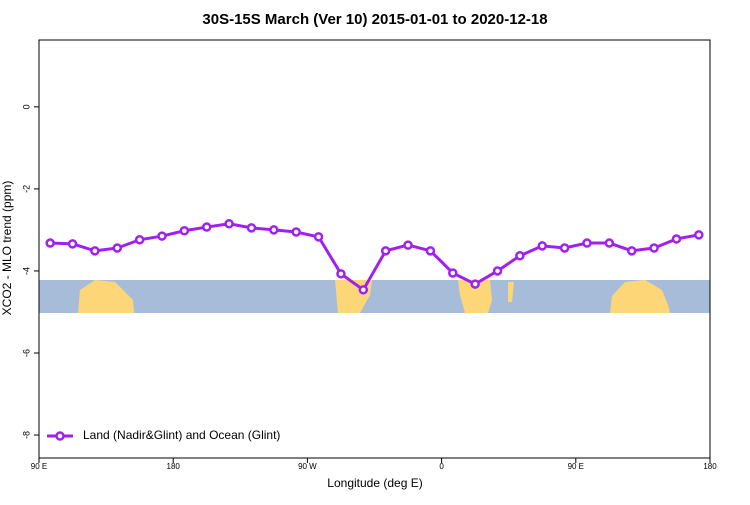 The height and width of the screenshot is (505, 750). I want to click on y-tick-label: -2, so click(26, 189).